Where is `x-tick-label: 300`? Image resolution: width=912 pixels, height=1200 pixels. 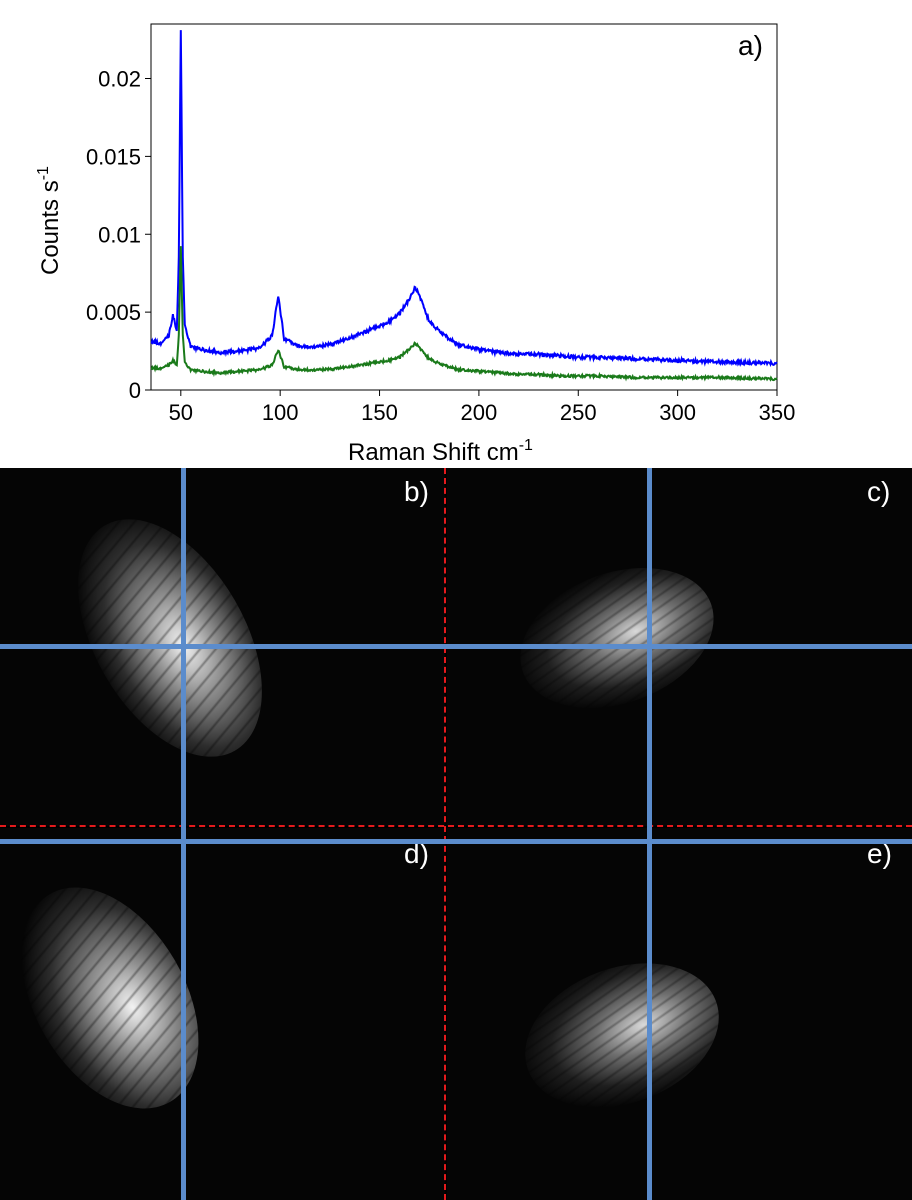 x-tick-label: 300 is located at coordinates (677, 412).